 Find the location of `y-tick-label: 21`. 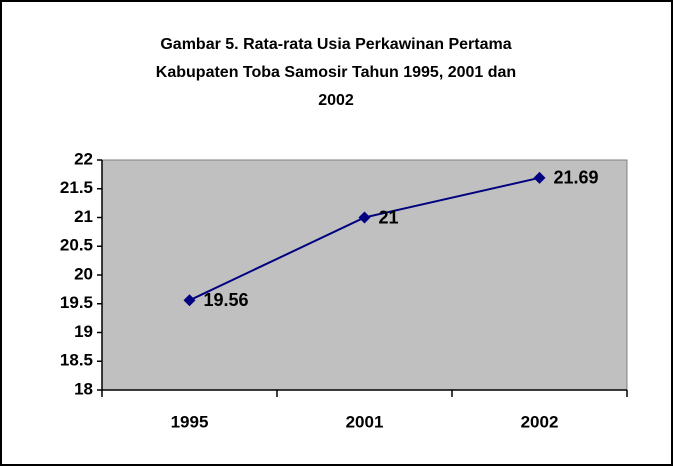

y-tick-label: 21 is located at coordinates (83, 216).